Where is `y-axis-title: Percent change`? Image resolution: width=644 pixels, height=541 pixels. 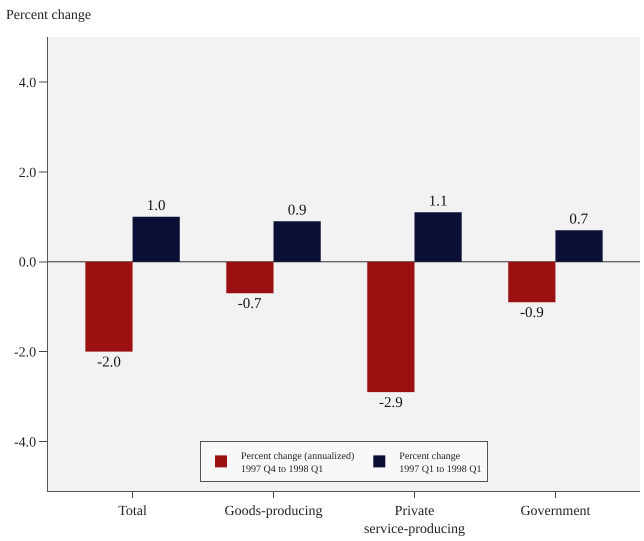
y-axis-title: Percent change is located at coordinates (49, 15).